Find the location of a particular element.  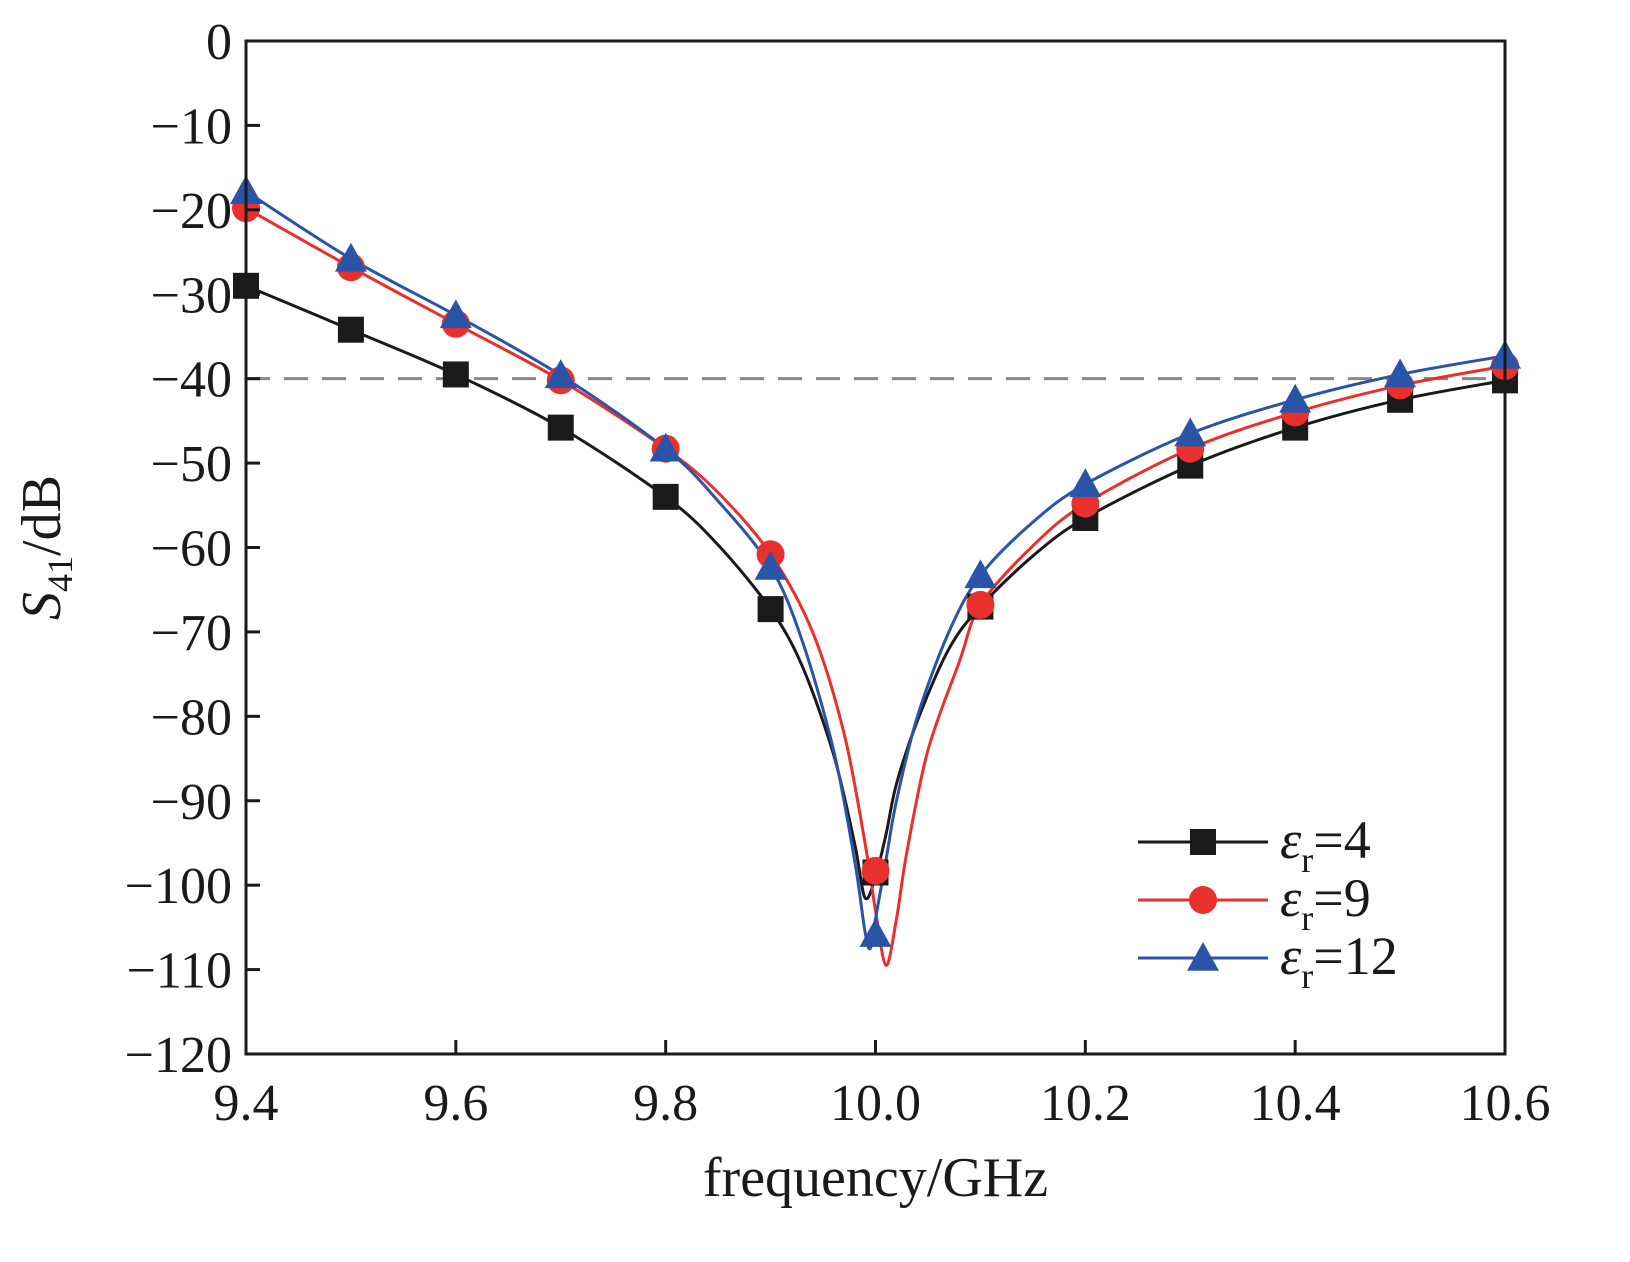

y-tick-label: −40 is located at coordinates (191, 380).